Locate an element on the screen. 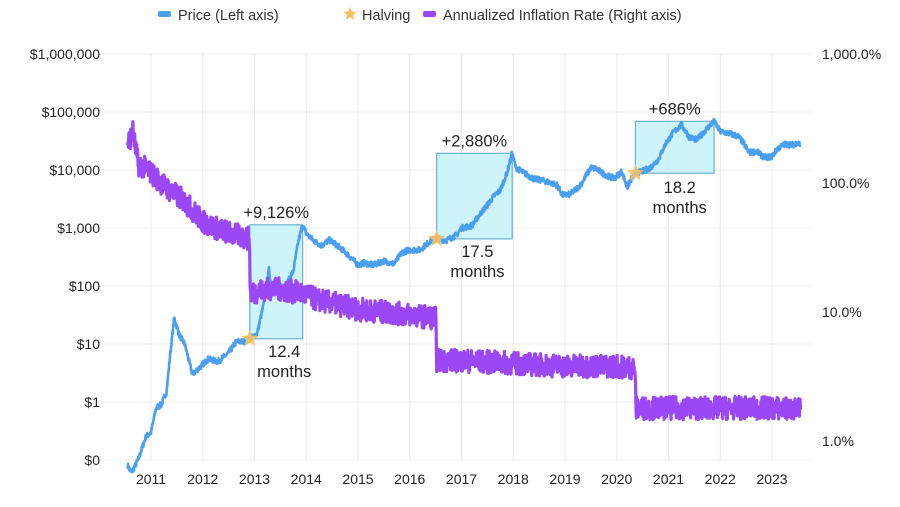 Image resolution: width=900 pixels, height=507 pixels. y-left-tick-label: $10,000 is located at coordinates (74, 170).